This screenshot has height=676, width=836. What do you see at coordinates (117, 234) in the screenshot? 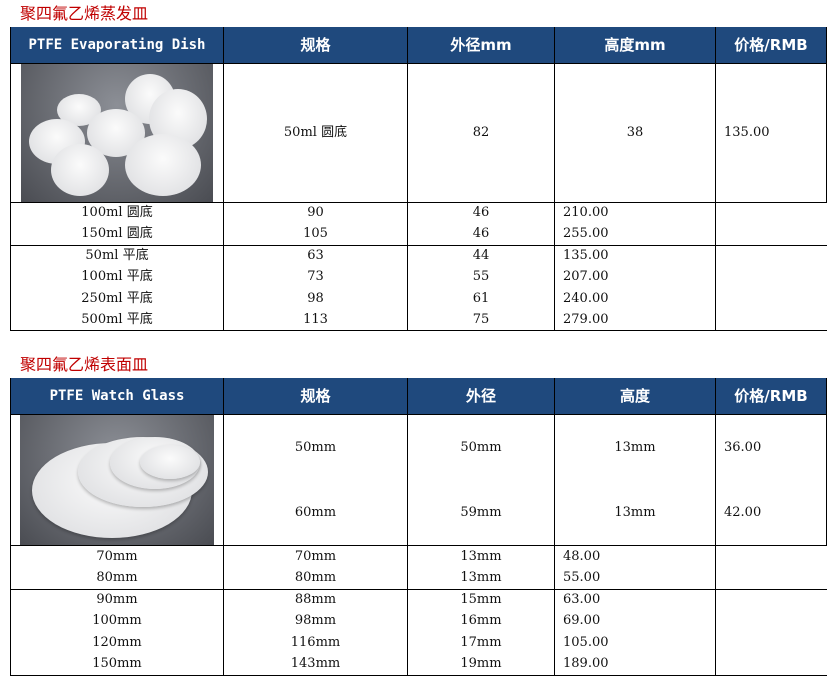
I see `spec-cell: 150ml 圆底` at bounding box center [117, 234].